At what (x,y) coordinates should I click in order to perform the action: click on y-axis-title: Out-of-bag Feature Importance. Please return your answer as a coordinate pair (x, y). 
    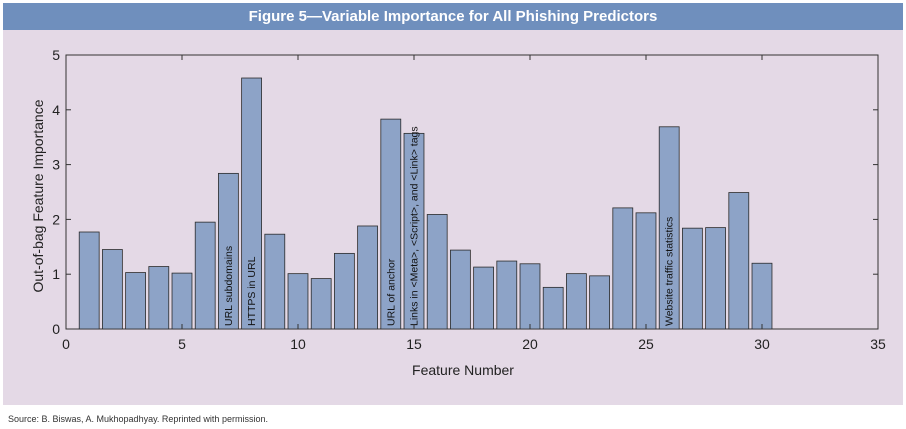
    Looking at the image, I should click on (38, 195).